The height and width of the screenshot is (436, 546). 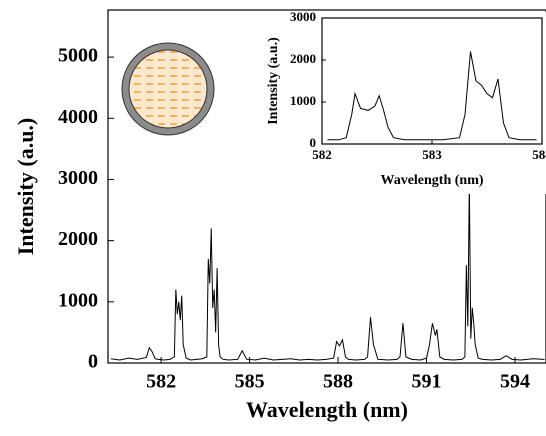 What do you see at coordinates (78, 56) in the screenshot?
I see `y-tick-label: 5000` at bounding box center [78, 56].